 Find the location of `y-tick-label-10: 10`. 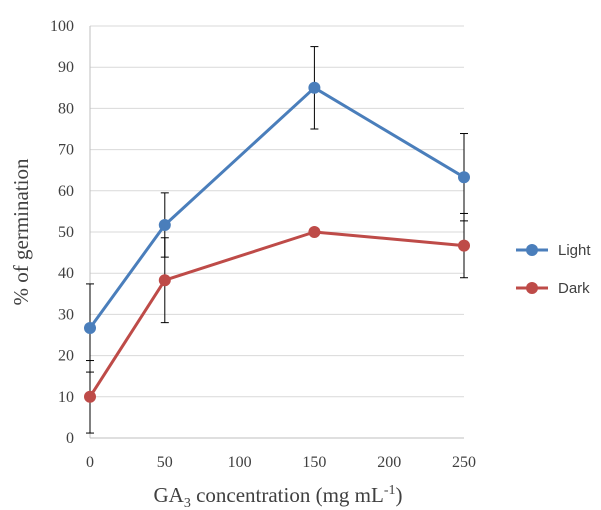

y-tick-label-10: 10 is located at coordinates (66, 397).